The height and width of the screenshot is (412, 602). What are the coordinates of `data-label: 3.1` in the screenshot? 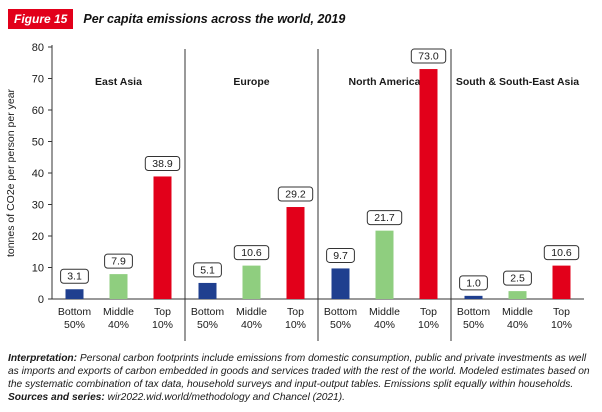 It's located at (74, 277).